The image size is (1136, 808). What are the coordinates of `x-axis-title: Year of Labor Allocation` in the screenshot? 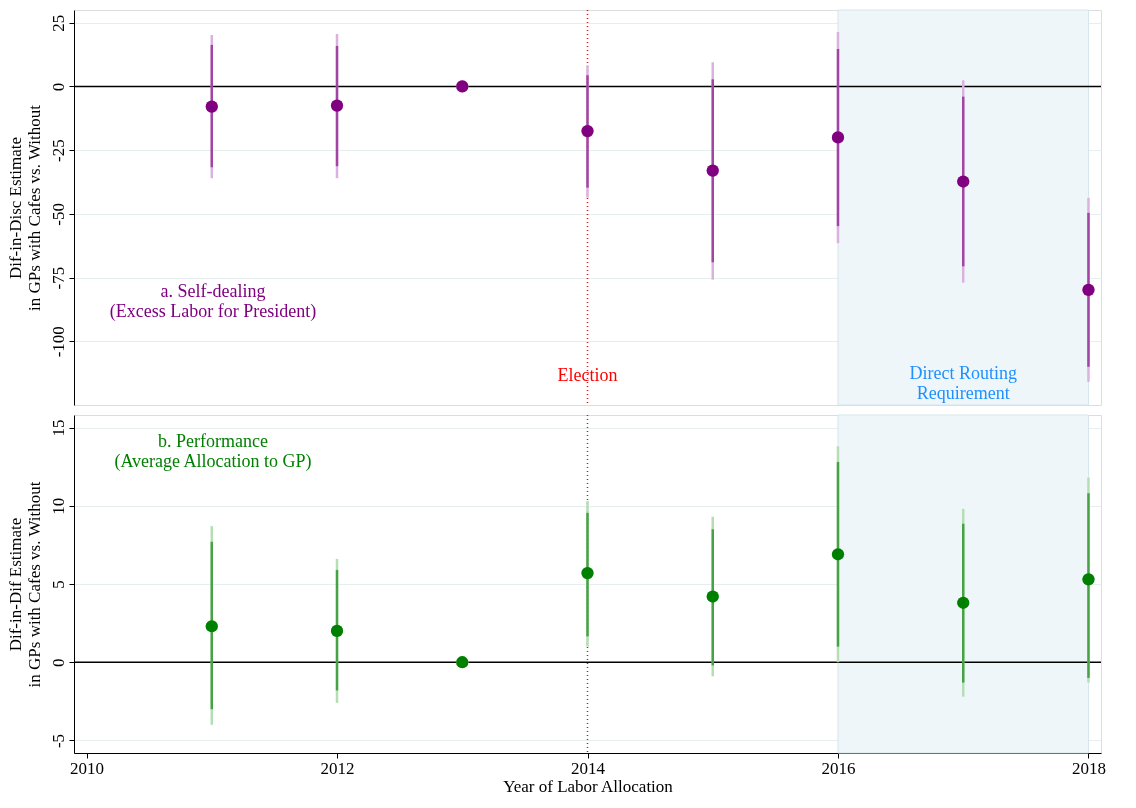 It's located at (588, 786).